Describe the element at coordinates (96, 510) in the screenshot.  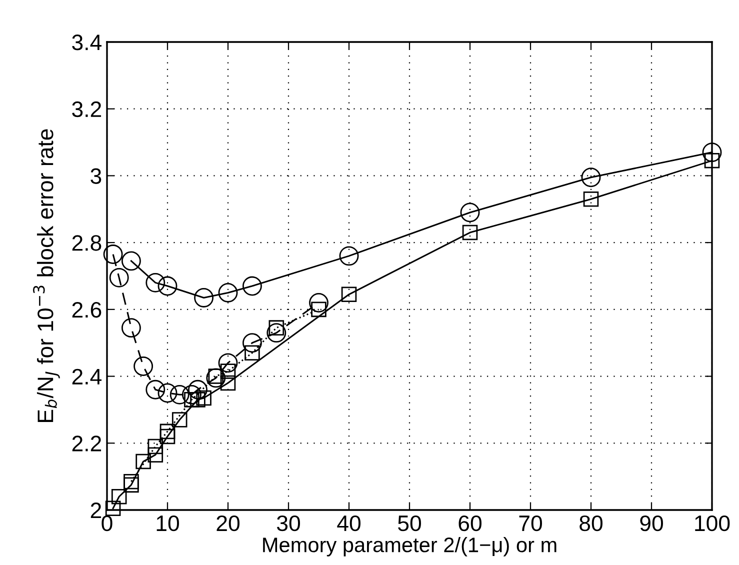
I see `y-tick-label: 2` at that location.